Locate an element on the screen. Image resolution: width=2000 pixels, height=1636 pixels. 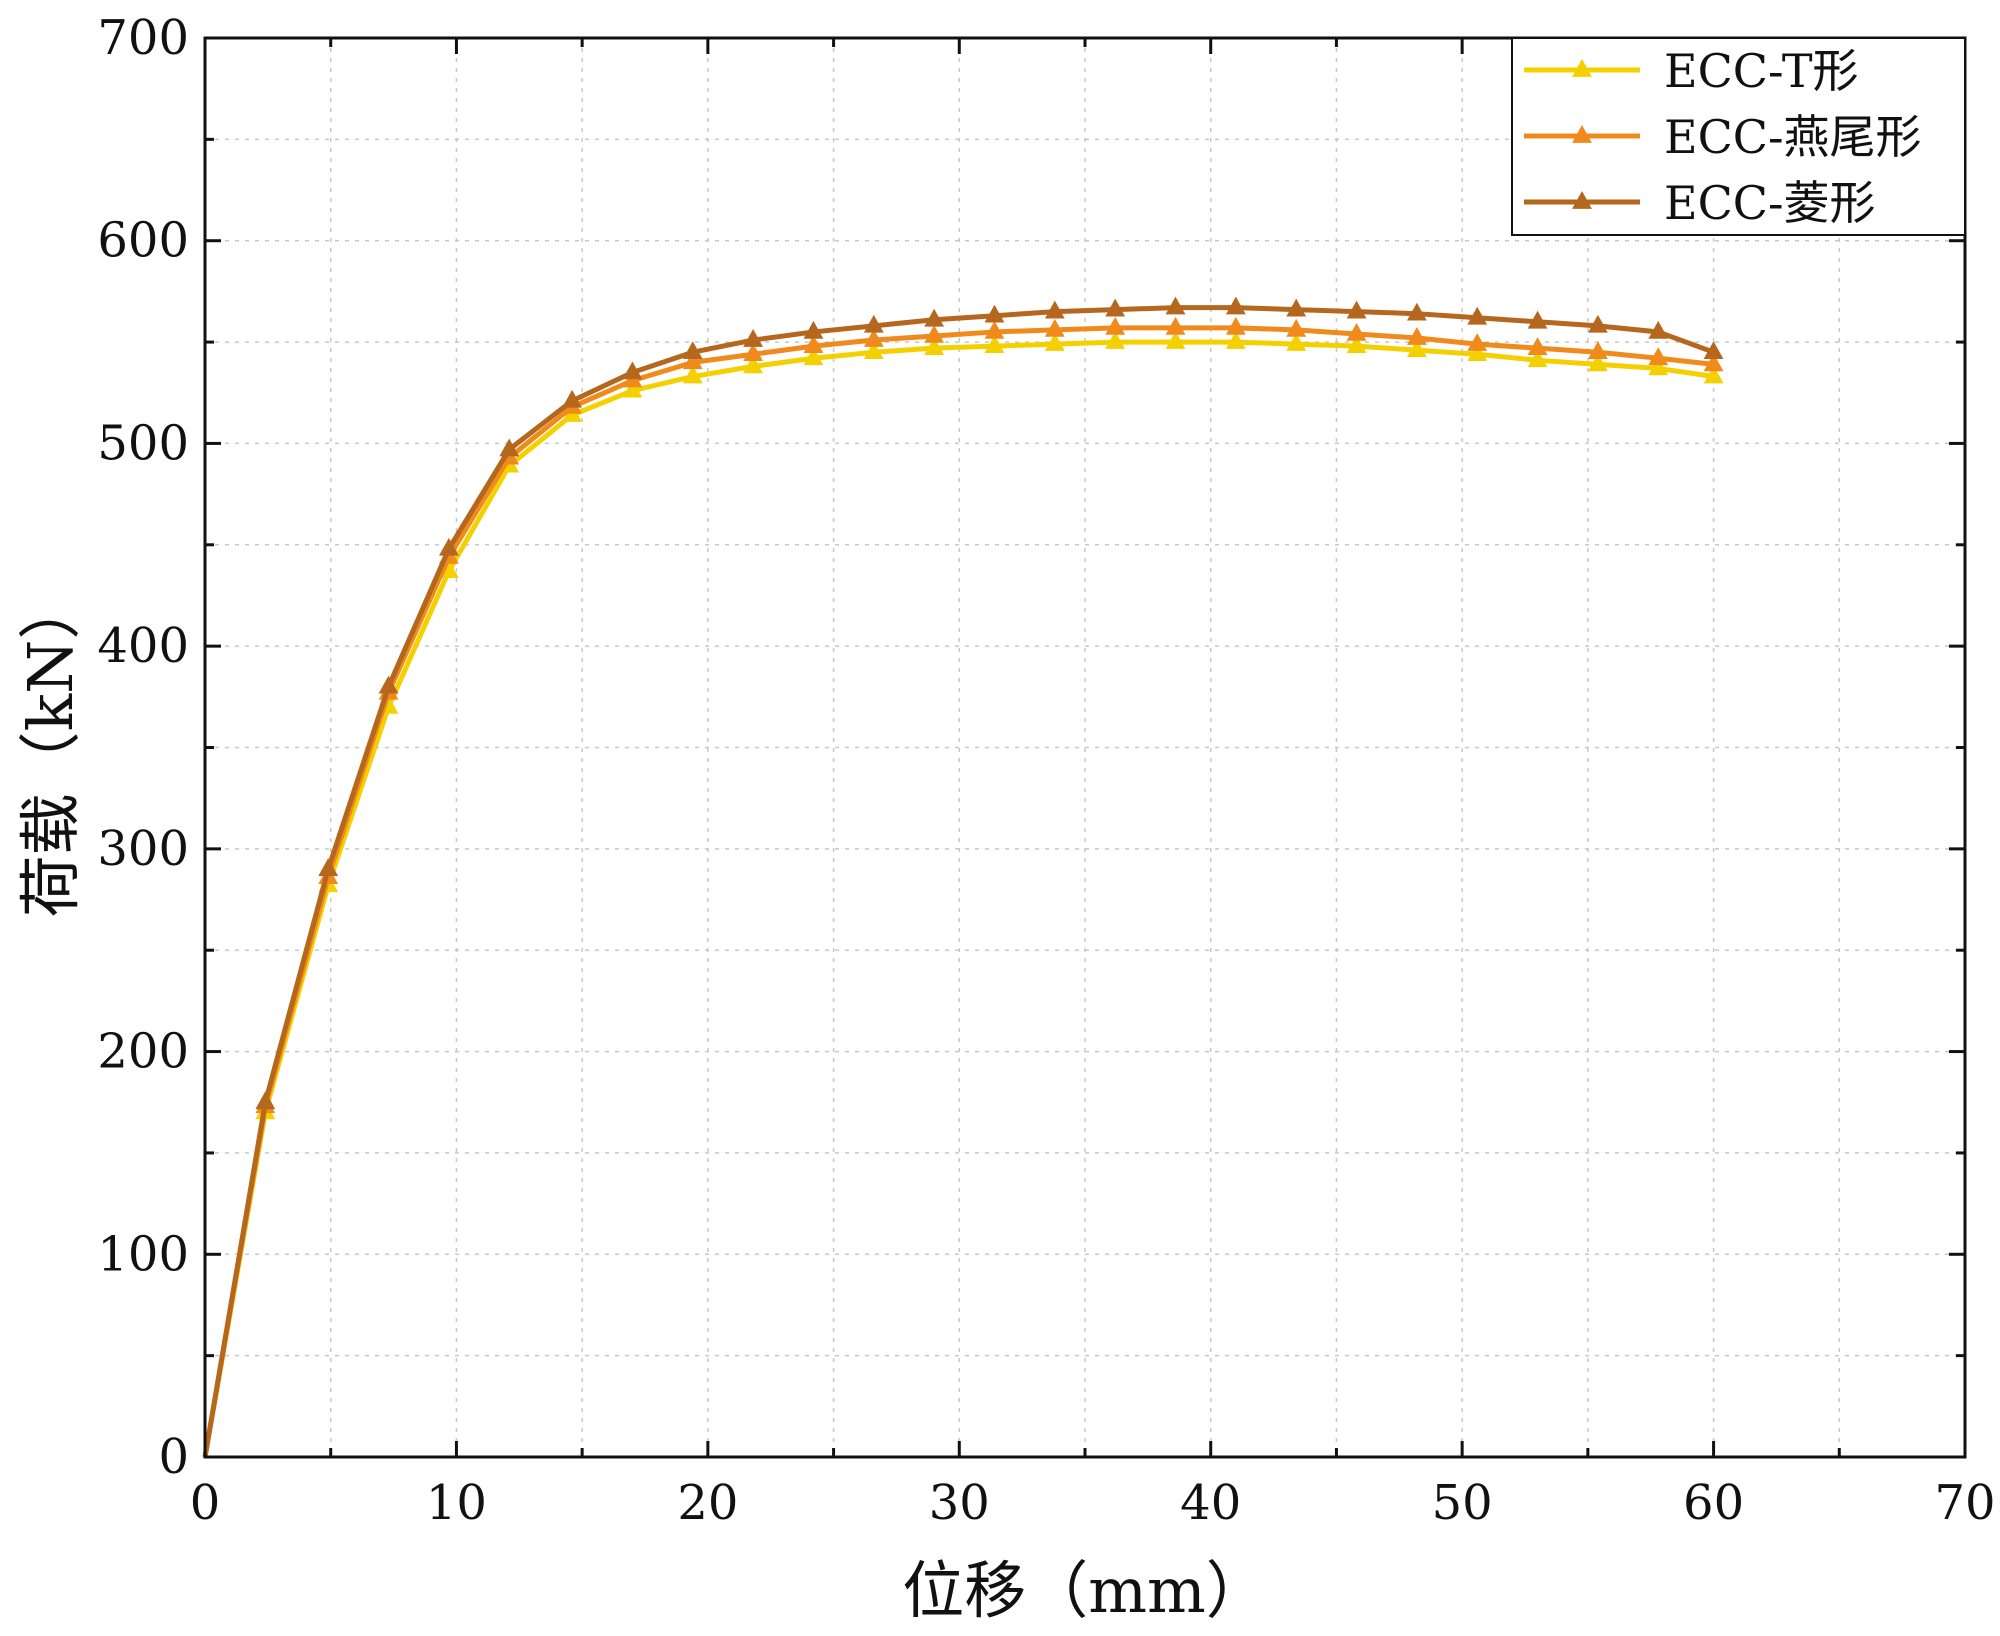
x-tick-label: 20 is located at coordinates (707, 1503).